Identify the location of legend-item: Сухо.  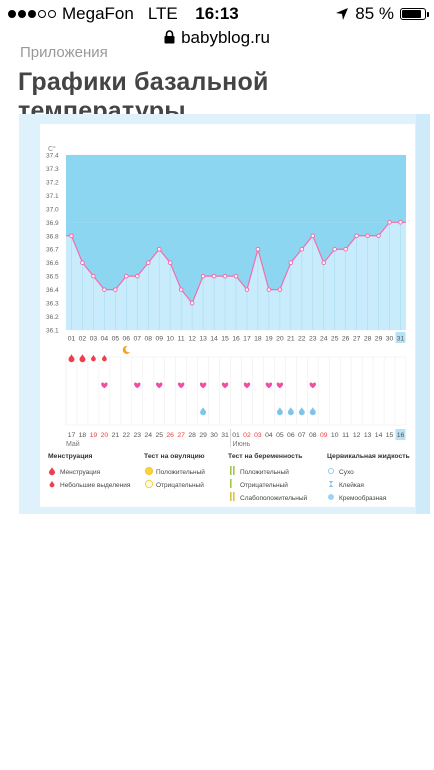
(346, 472).